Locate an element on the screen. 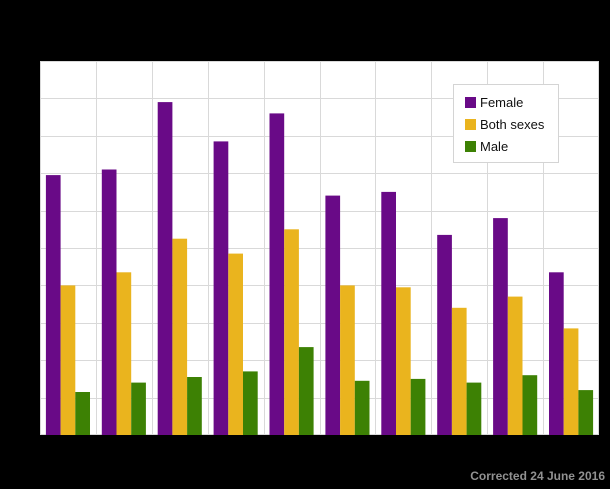 This screenshot has width=610, height=489. legend-item-male: Male is located at coordinates (506, 146).